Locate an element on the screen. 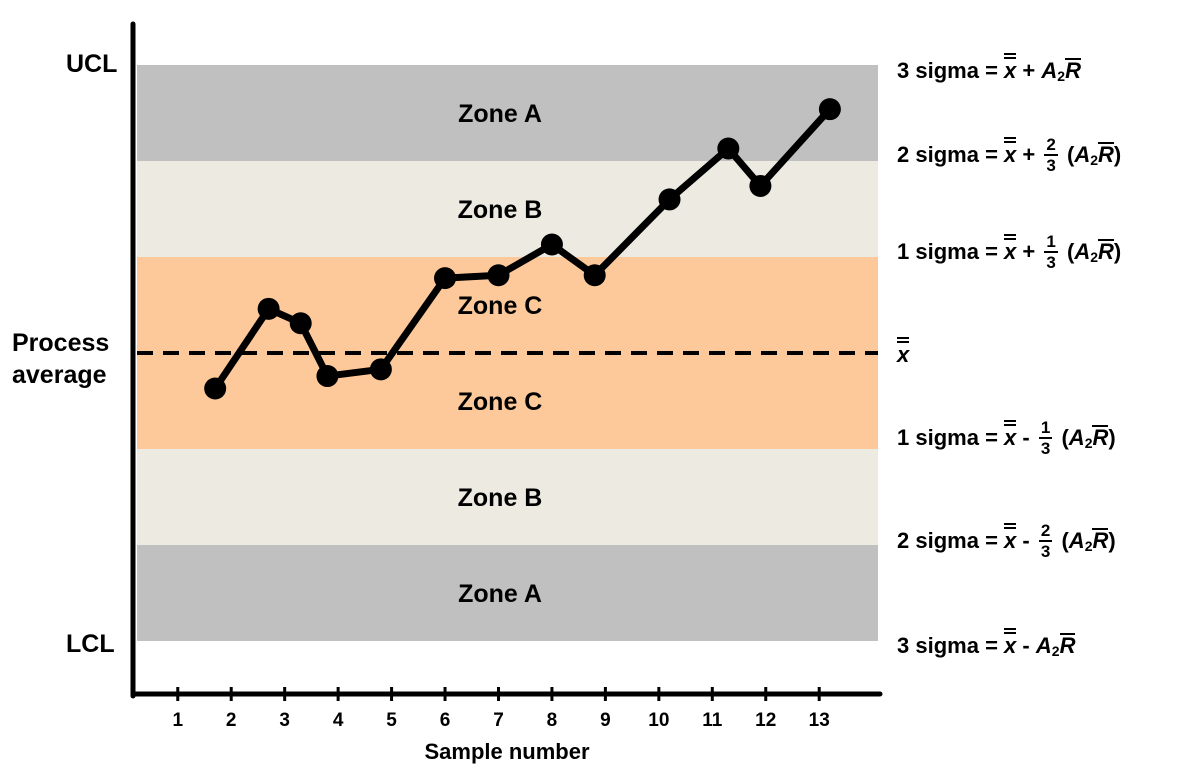 The height and width of the screenshot is (771, 1185). x-tick-label: 1 is located at coordinates (177, 720).